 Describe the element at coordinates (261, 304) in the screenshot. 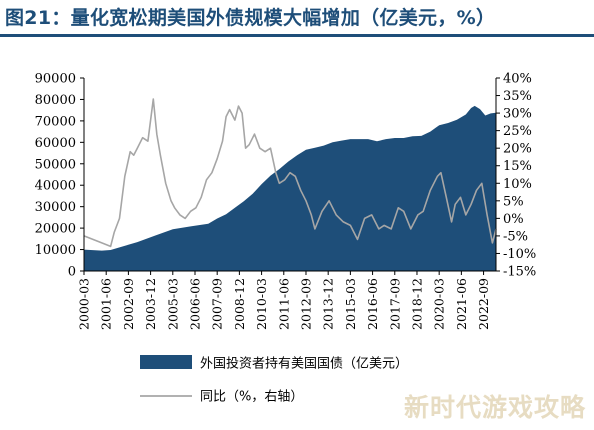

I see `x-axis-tick-label: 2010-03` at that location.